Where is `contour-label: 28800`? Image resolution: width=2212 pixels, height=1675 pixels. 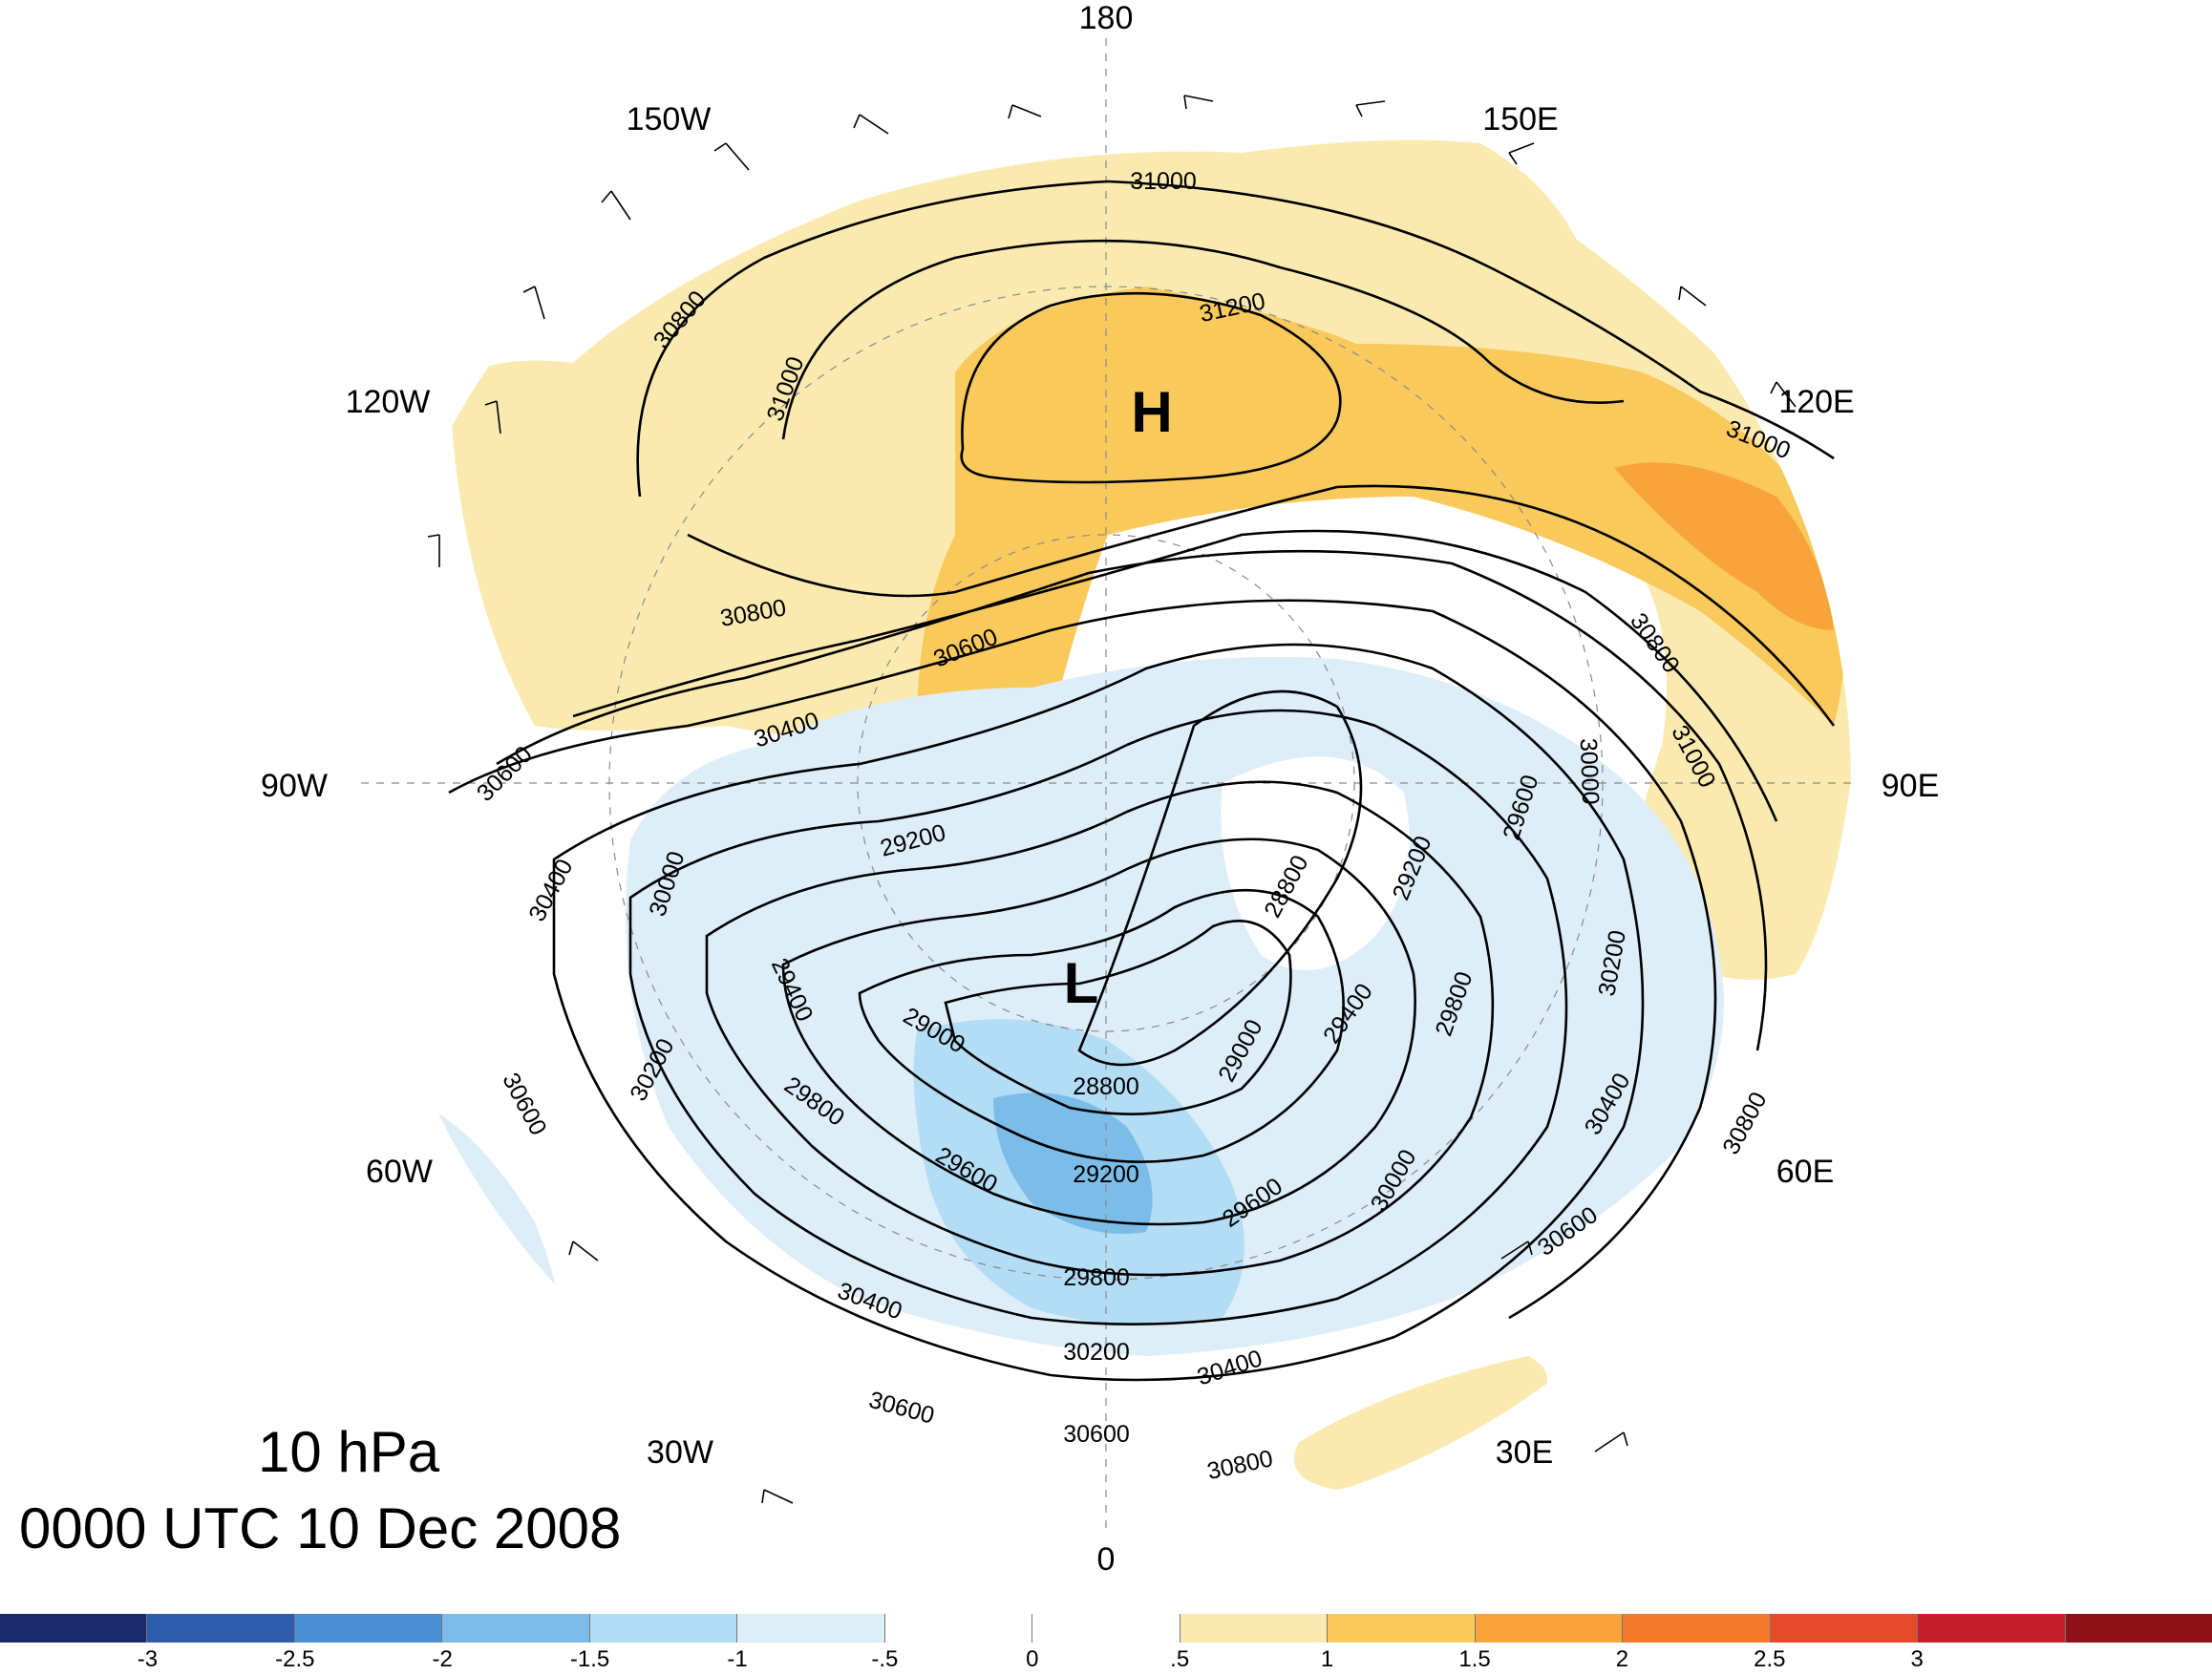 contour-label: 28800 is located at coordinates (1106, 1087).